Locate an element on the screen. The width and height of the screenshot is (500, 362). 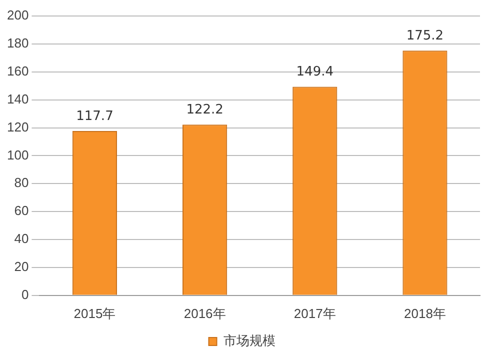
y-tick-label: 80 is located at coordinates (21, 182).